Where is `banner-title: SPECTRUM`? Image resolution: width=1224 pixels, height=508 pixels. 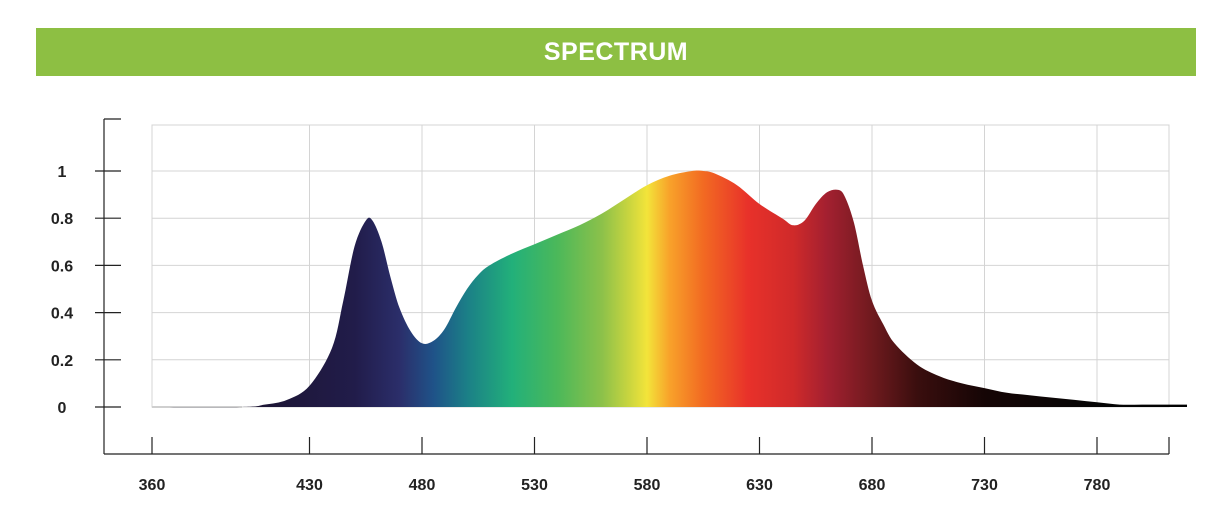 banner-title: SPECTRUM is located at coordinates (616, 51).